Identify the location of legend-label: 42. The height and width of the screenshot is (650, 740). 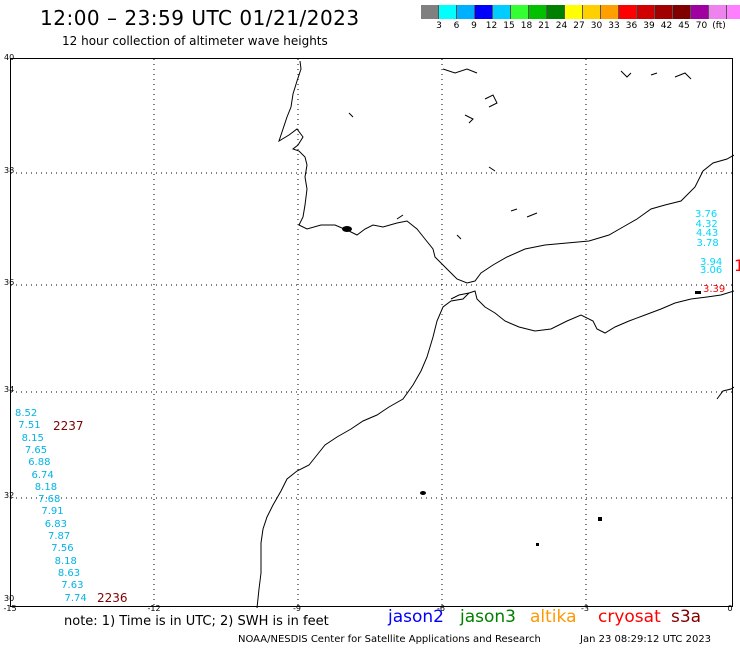
(666, 26).